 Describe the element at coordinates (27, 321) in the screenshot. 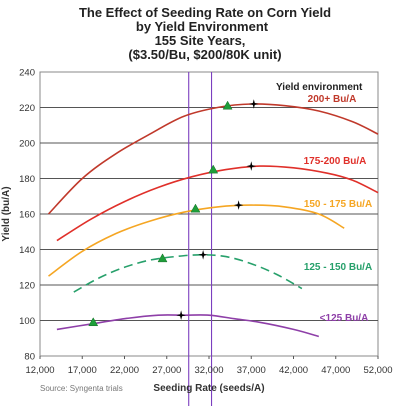

I see `y-tick-label: 100` at that location.